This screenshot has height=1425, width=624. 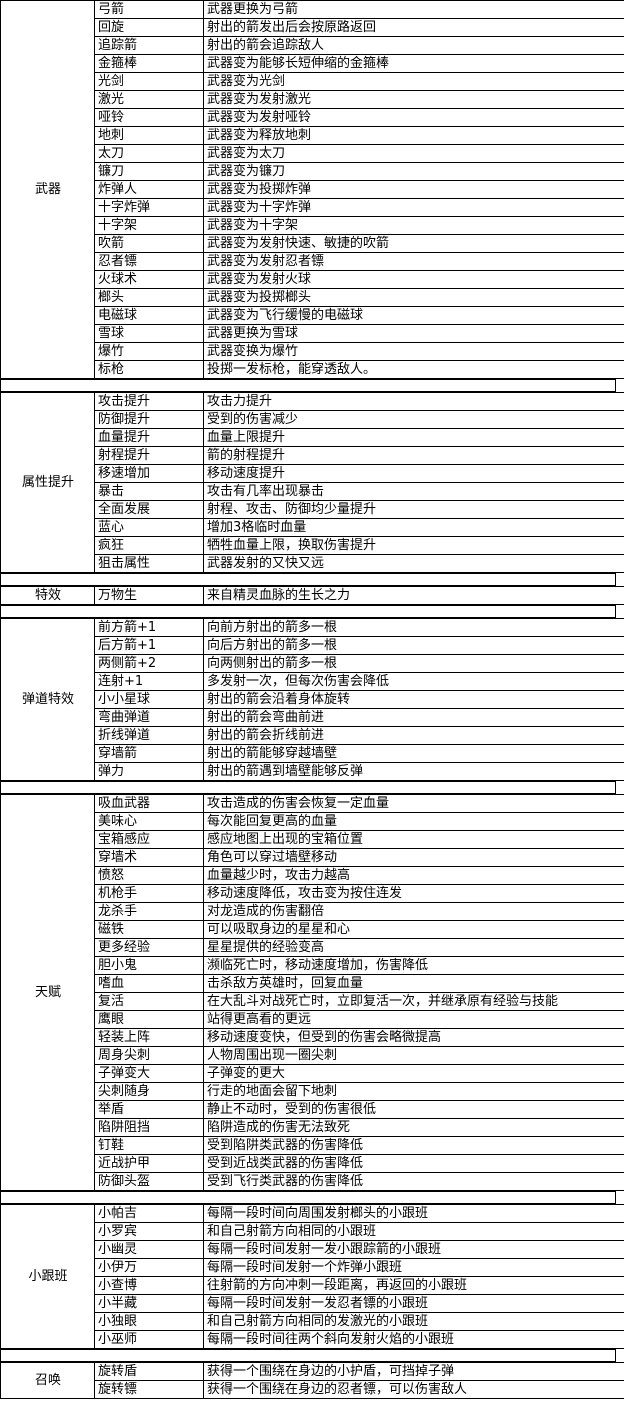 I want to click on table-row: 周身尖刺 人物周围出现一圈尖刺, so click(x=312, y=1055).